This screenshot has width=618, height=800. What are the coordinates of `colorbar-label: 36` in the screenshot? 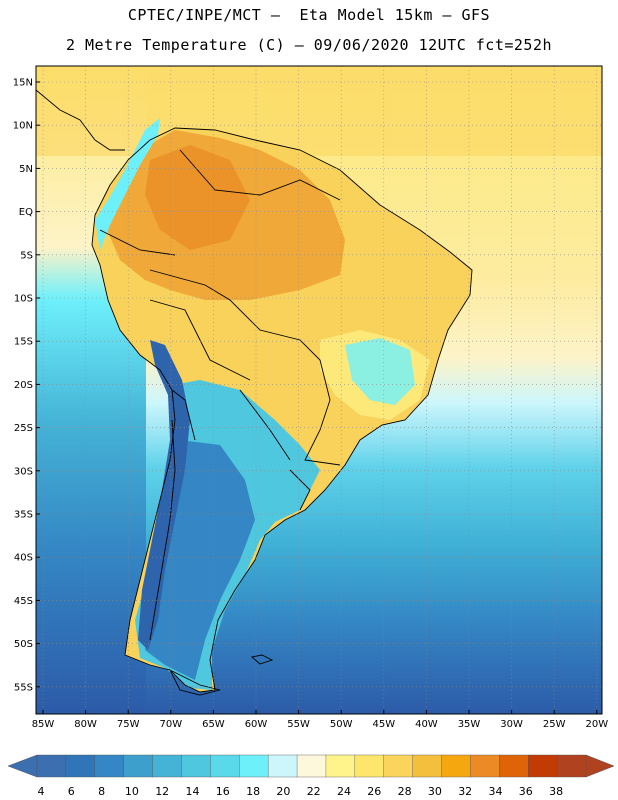 It's located at (526, 791).